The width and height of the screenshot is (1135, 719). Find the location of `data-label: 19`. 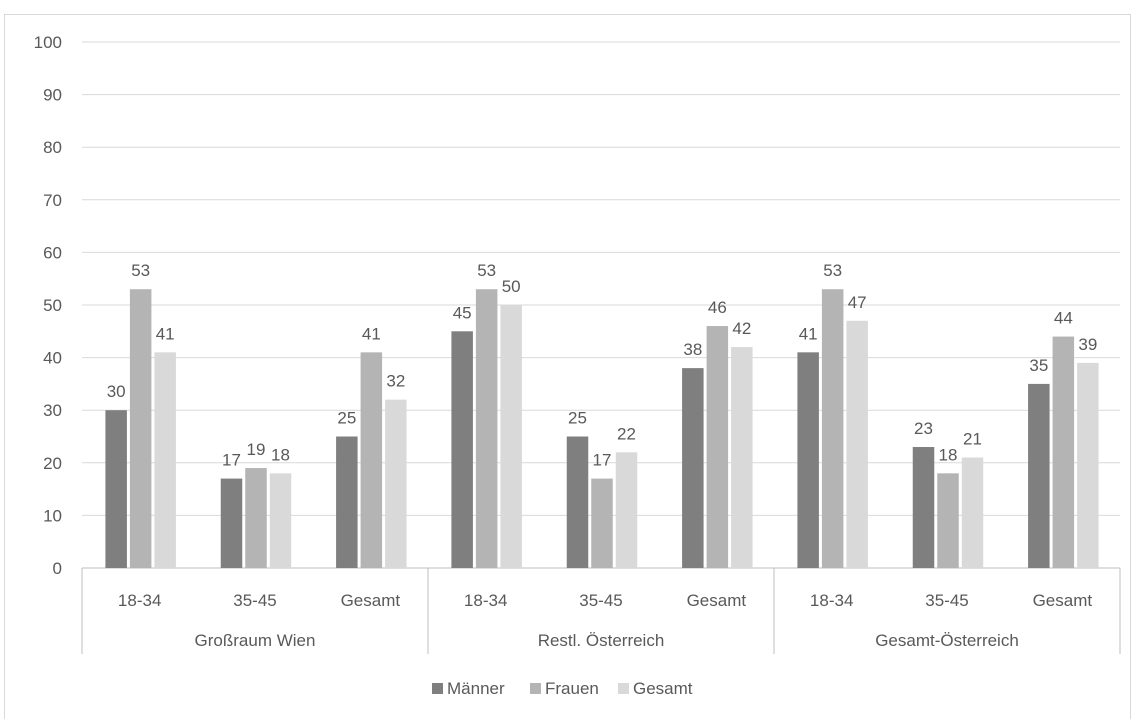

data-label: 19 is located at coordinates (256, 449).